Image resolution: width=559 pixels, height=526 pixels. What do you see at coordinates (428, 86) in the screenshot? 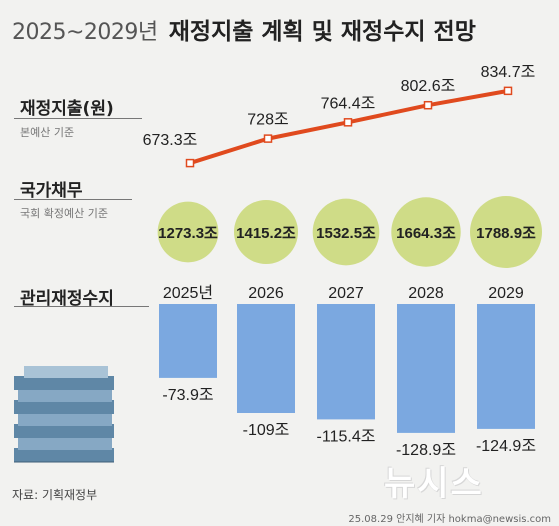
I see `spending-value-label: 802.6조` at bounding box center [428, 86].